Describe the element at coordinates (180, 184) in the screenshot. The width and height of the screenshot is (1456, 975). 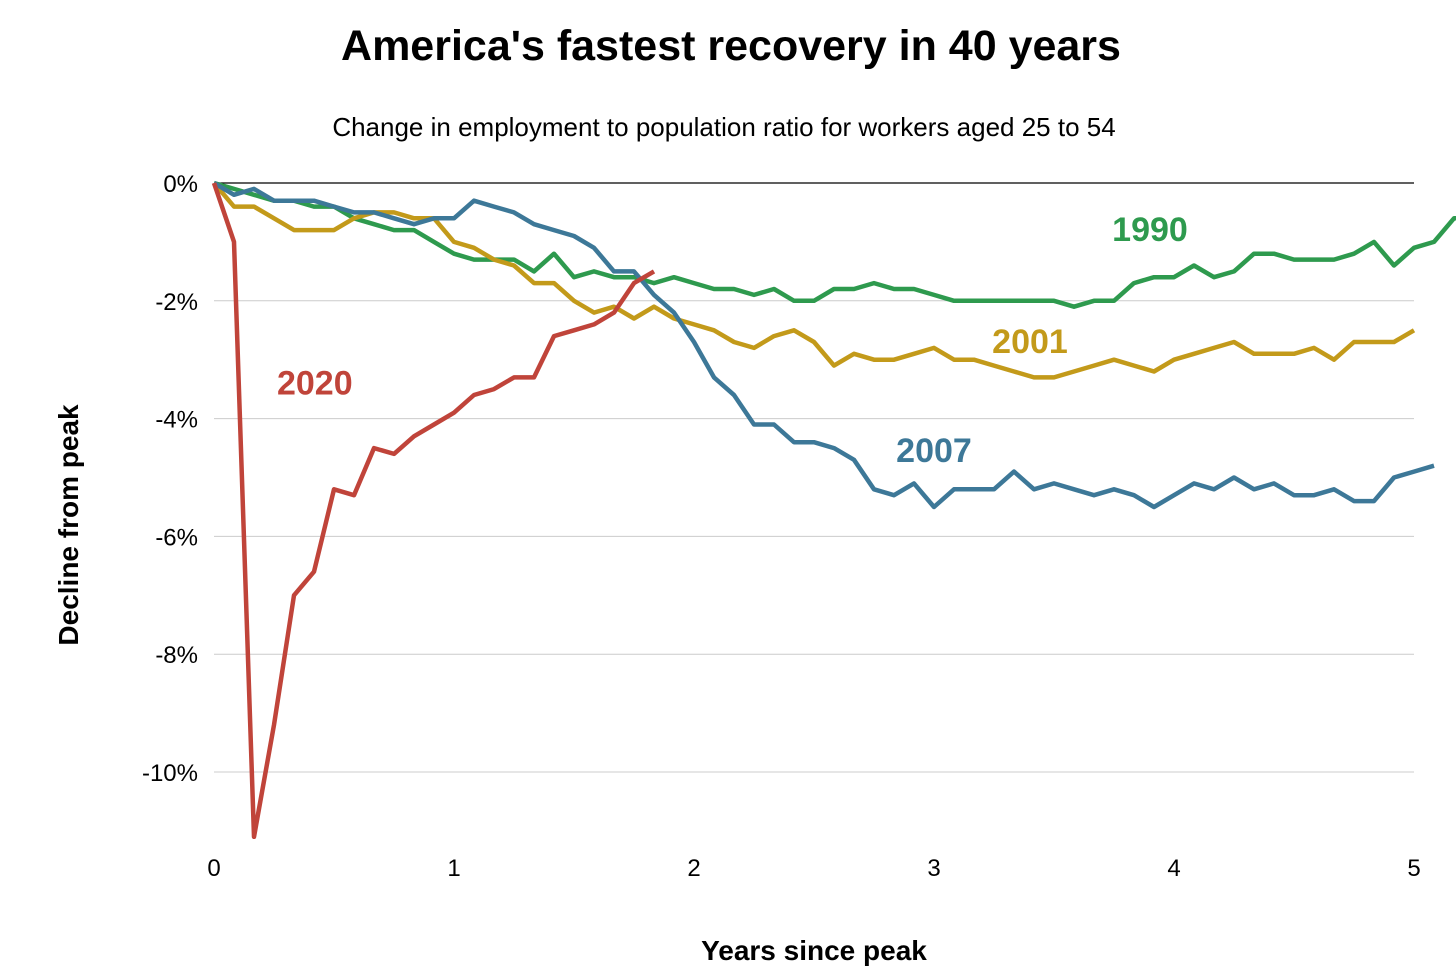
I see `y-tick-label: 0%` at that location.